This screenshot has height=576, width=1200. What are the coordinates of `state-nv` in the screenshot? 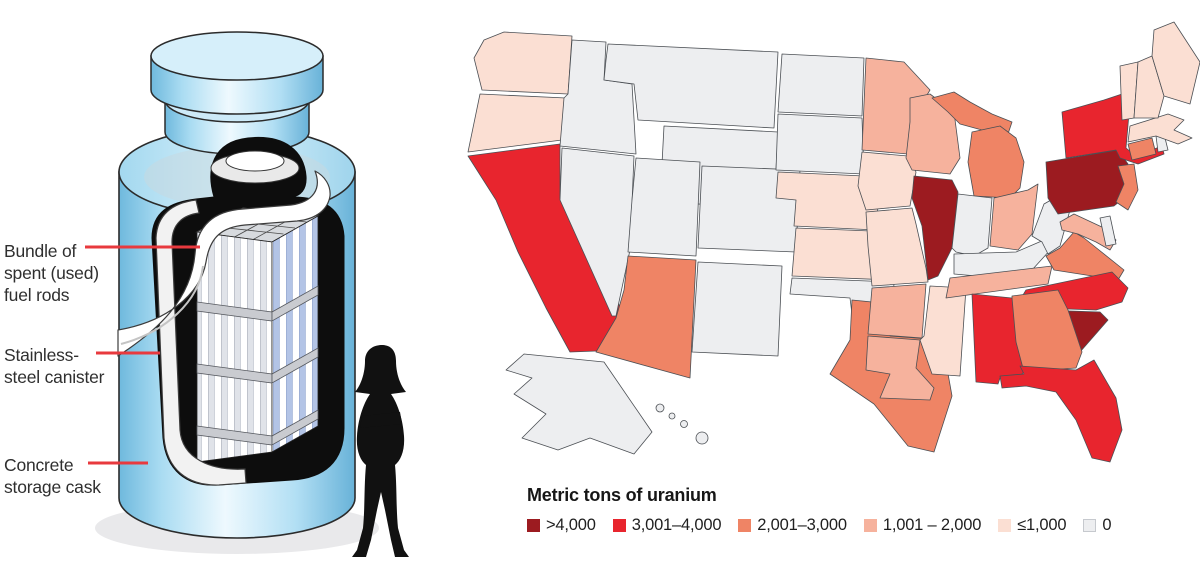 It's located at (597, 232).